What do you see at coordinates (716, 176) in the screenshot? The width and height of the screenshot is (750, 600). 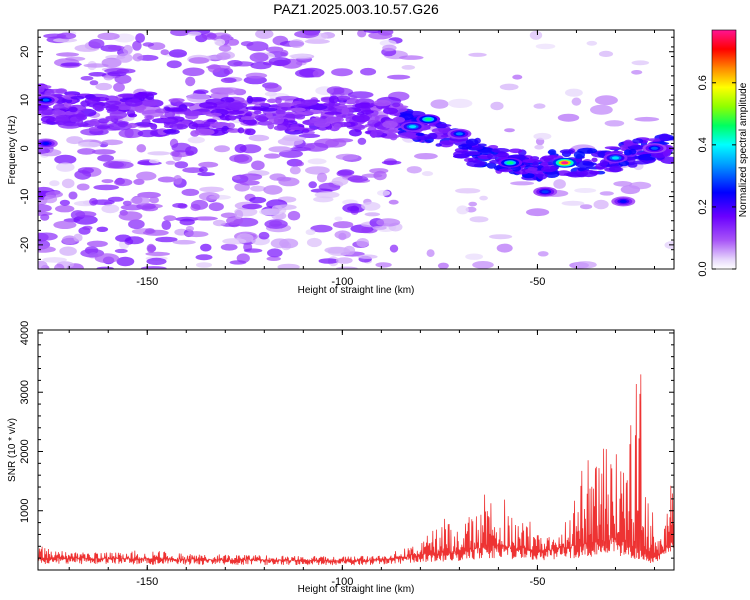 I see `colorbar-ticks: 0.0 0.2 0.4 0.6` at bounding box center [716, 176].